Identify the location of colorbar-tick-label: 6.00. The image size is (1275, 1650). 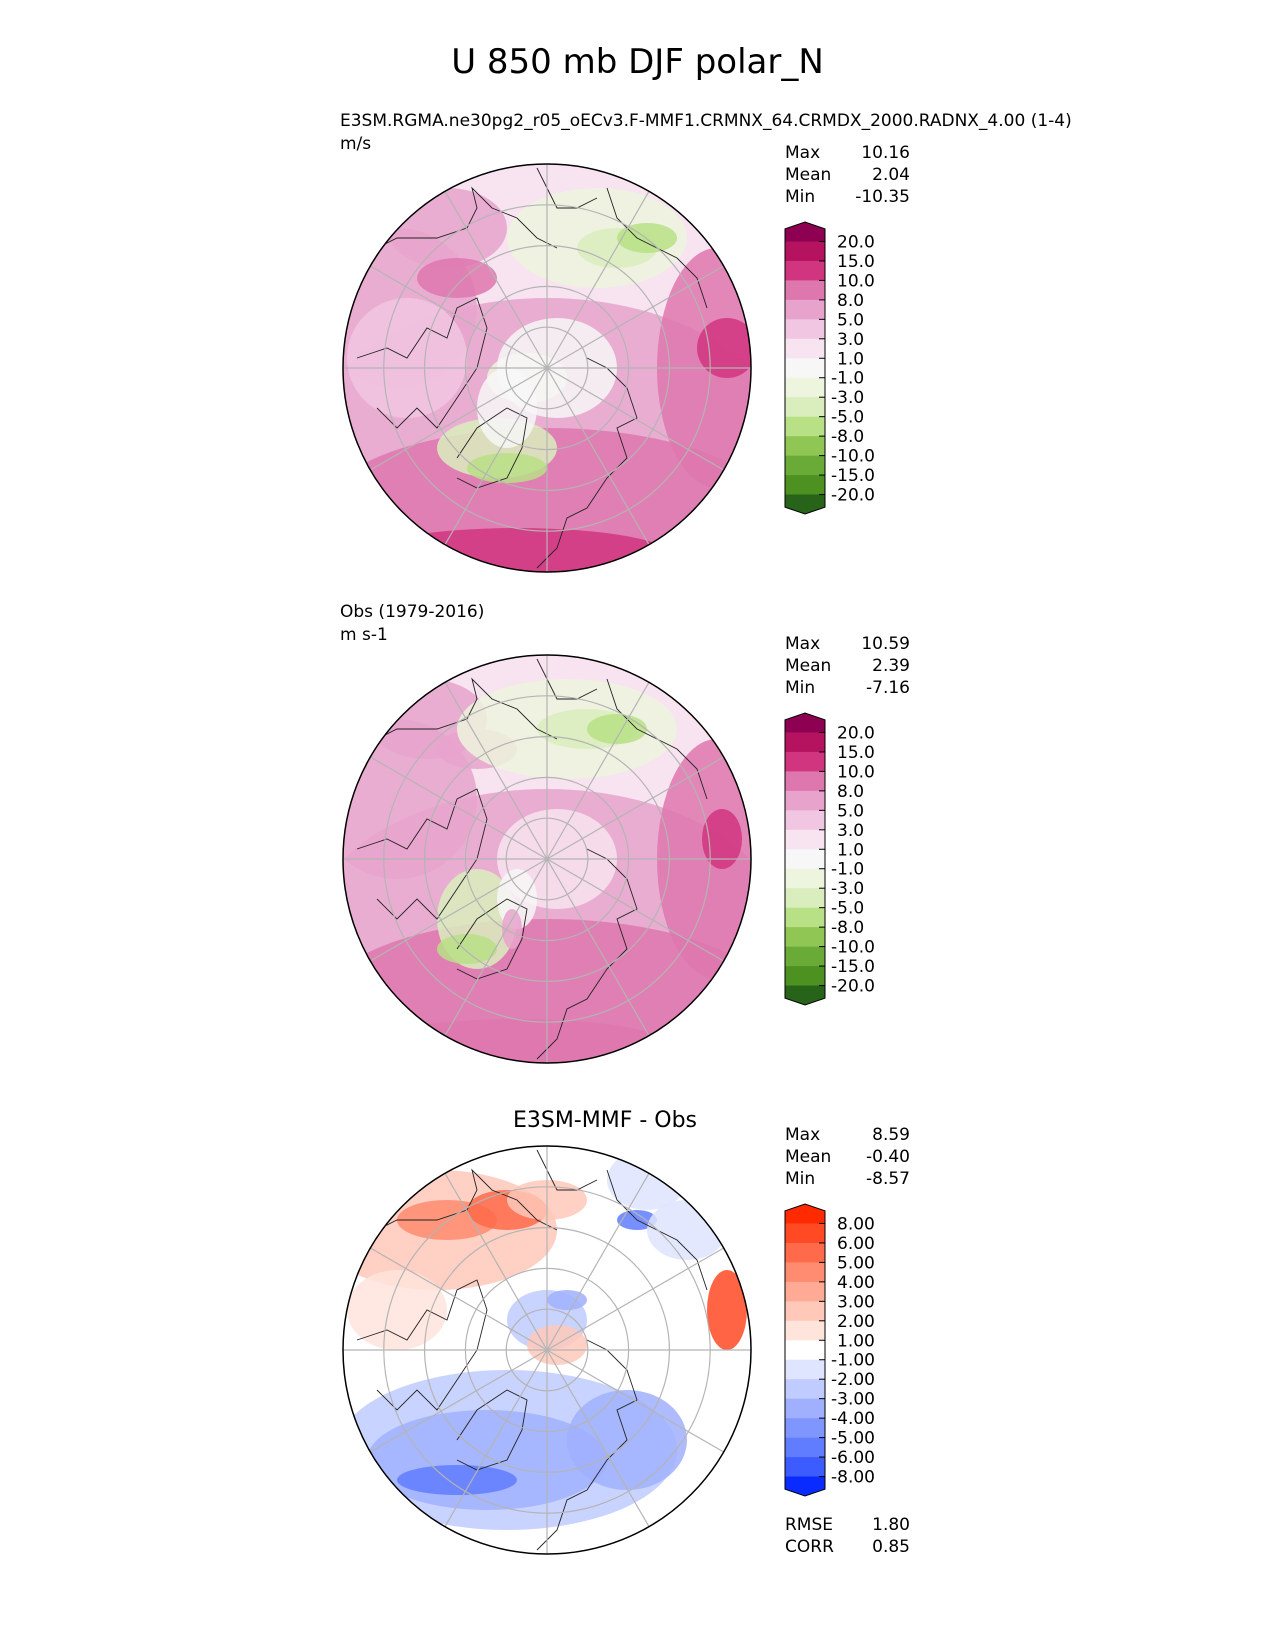
(856, 1244).